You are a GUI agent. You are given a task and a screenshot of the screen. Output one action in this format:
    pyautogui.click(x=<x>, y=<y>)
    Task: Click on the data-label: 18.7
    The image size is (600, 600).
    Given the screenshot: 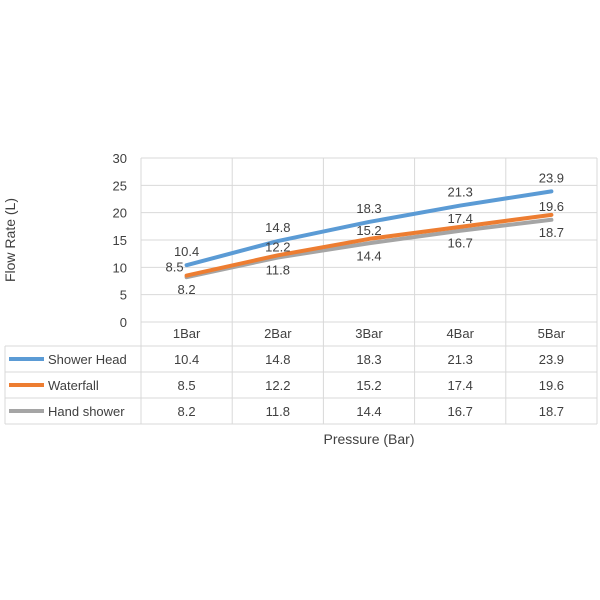 What is the action you would take?
    pyautogui.click(x=551, y=232)
    